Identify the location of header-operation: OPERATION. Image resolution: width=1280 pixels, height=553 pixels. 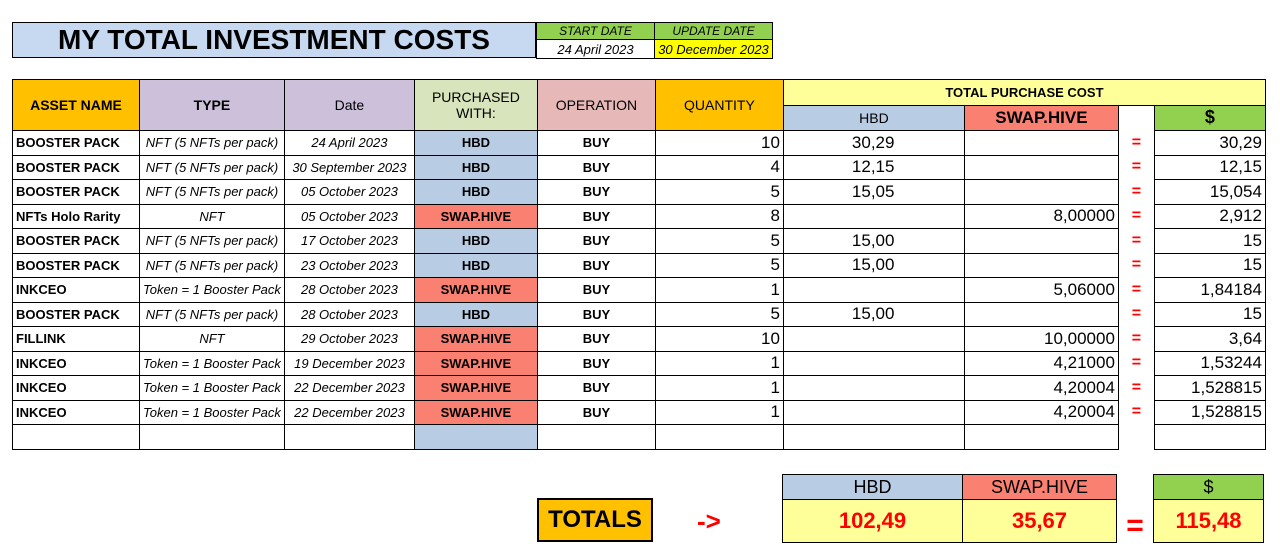
(596, 105).